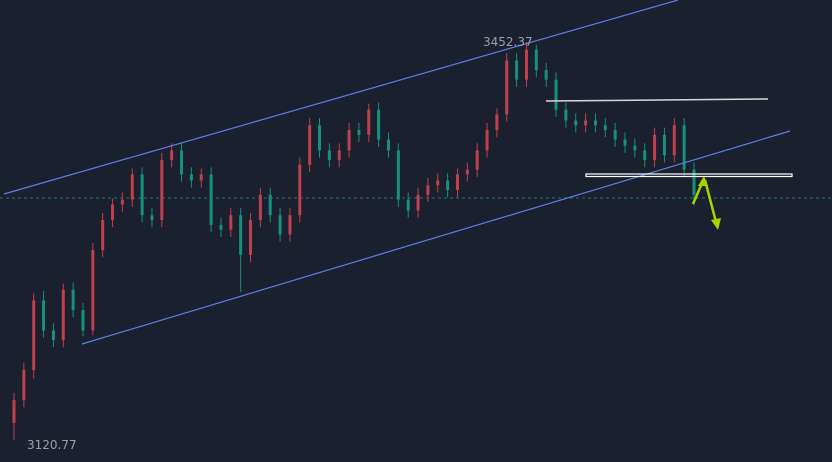 This screenshot has width=832, height=462. I want to click on forecast-arrows, so click(706, 203).